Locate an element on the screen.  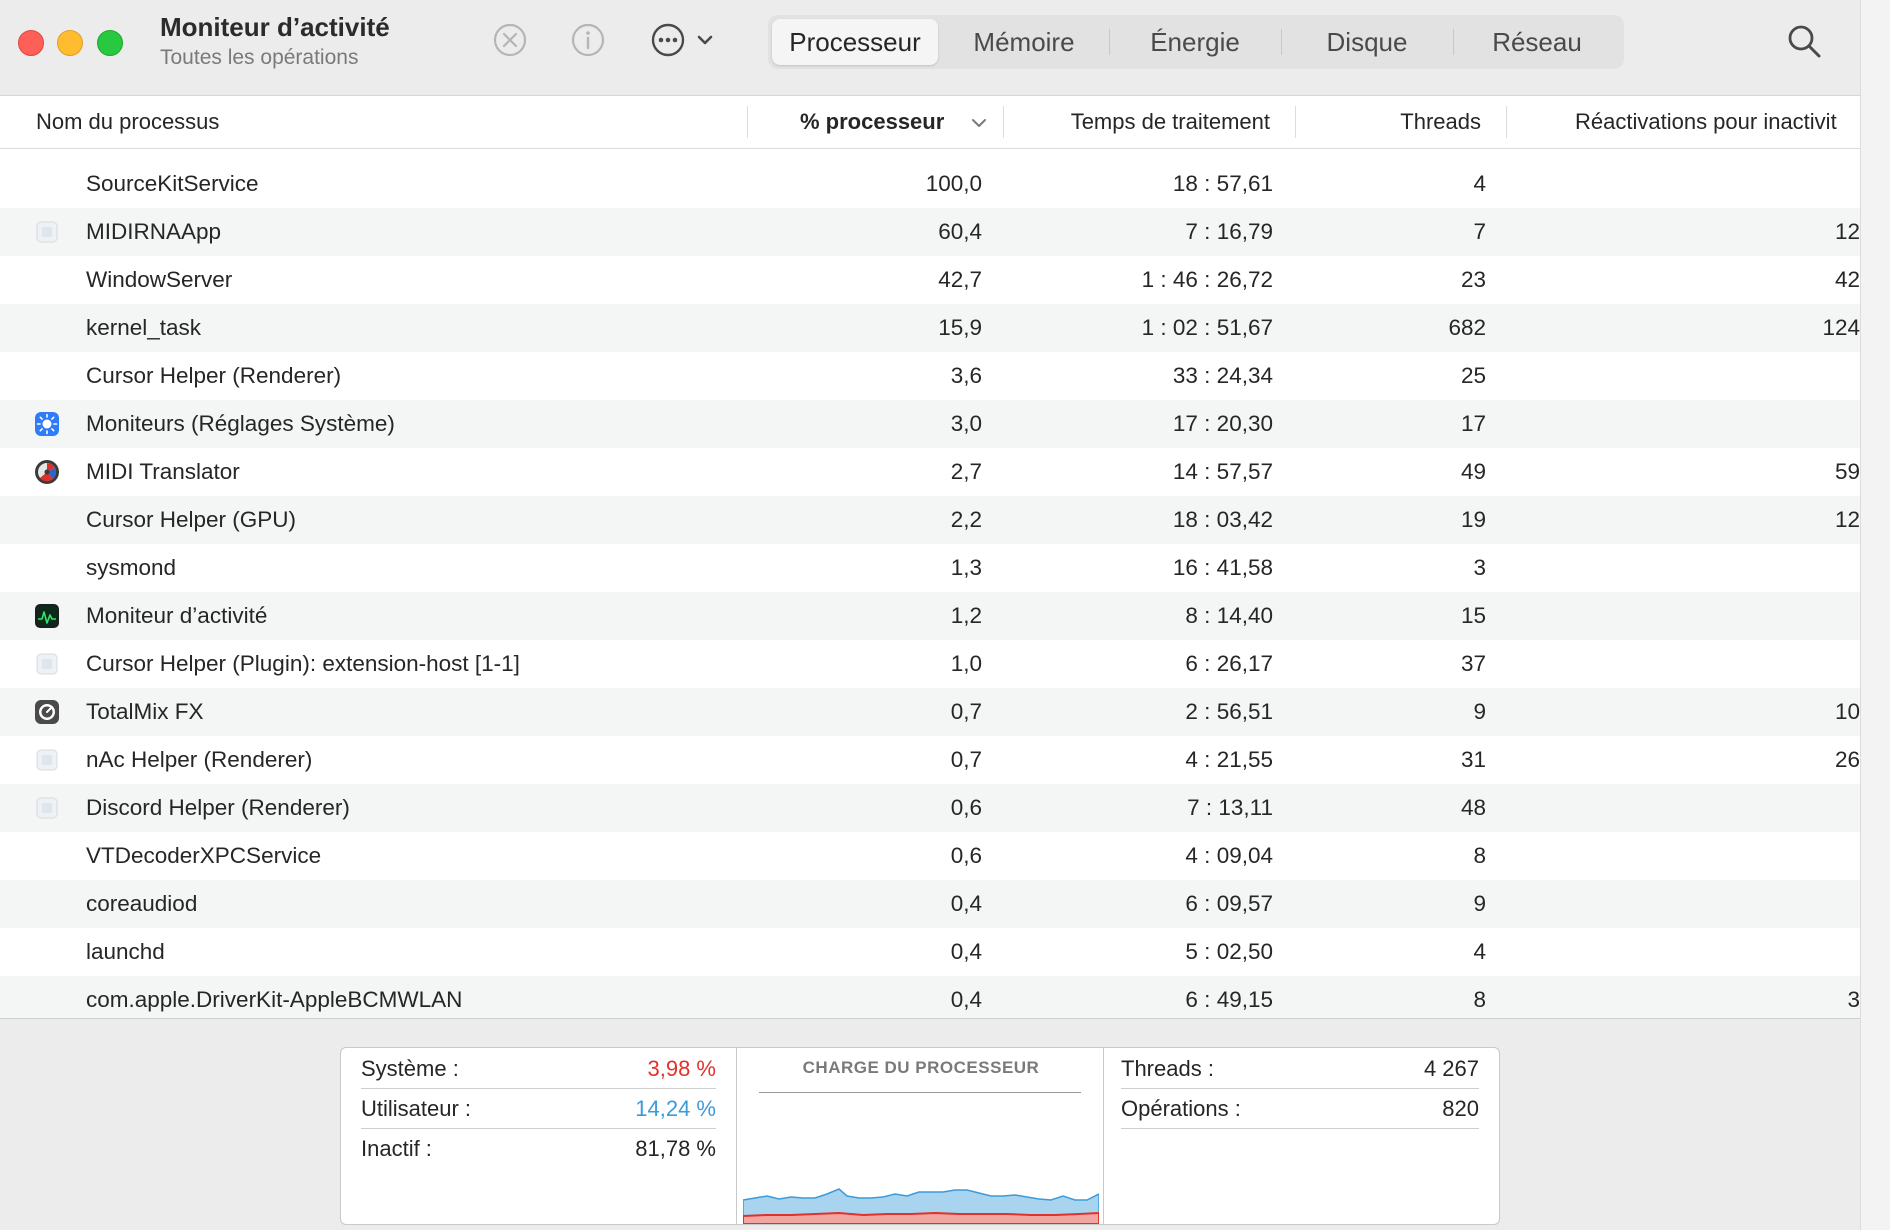
process-row: MIDIRNAApp 60,4 7 : 16,79 7 12 is located at coordinates (930, 232).